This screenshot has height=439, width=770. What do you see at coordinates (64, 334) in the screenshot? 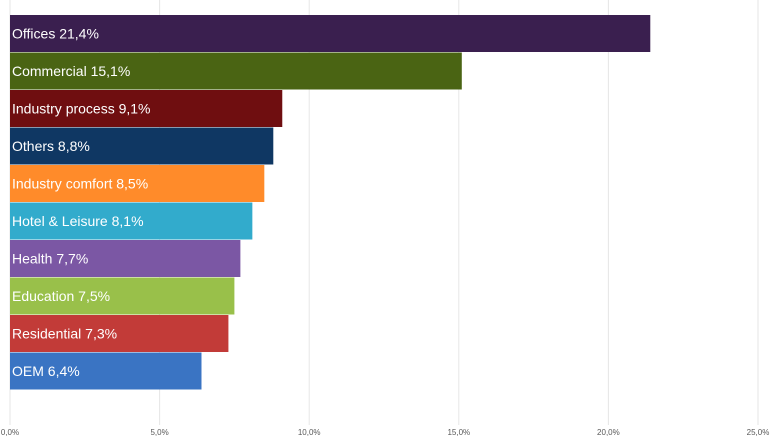
I see `bar-data-label: Residential 7,3%` at bounding box center [64, 334].